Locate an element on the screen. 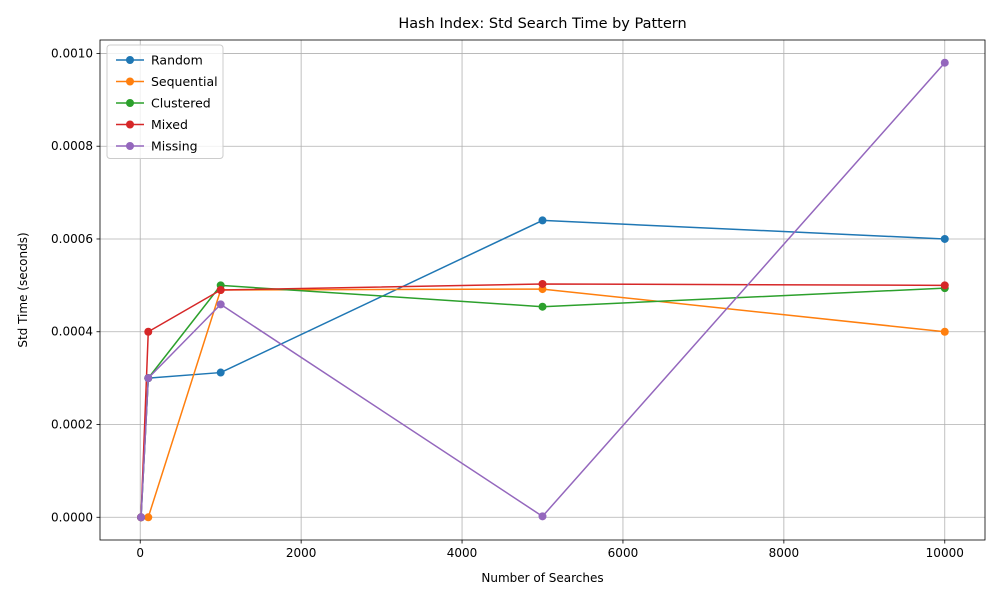 The image size is (1000, 600). y-axis-label: Std Time (seconds) is located at coordinates (23, 289).